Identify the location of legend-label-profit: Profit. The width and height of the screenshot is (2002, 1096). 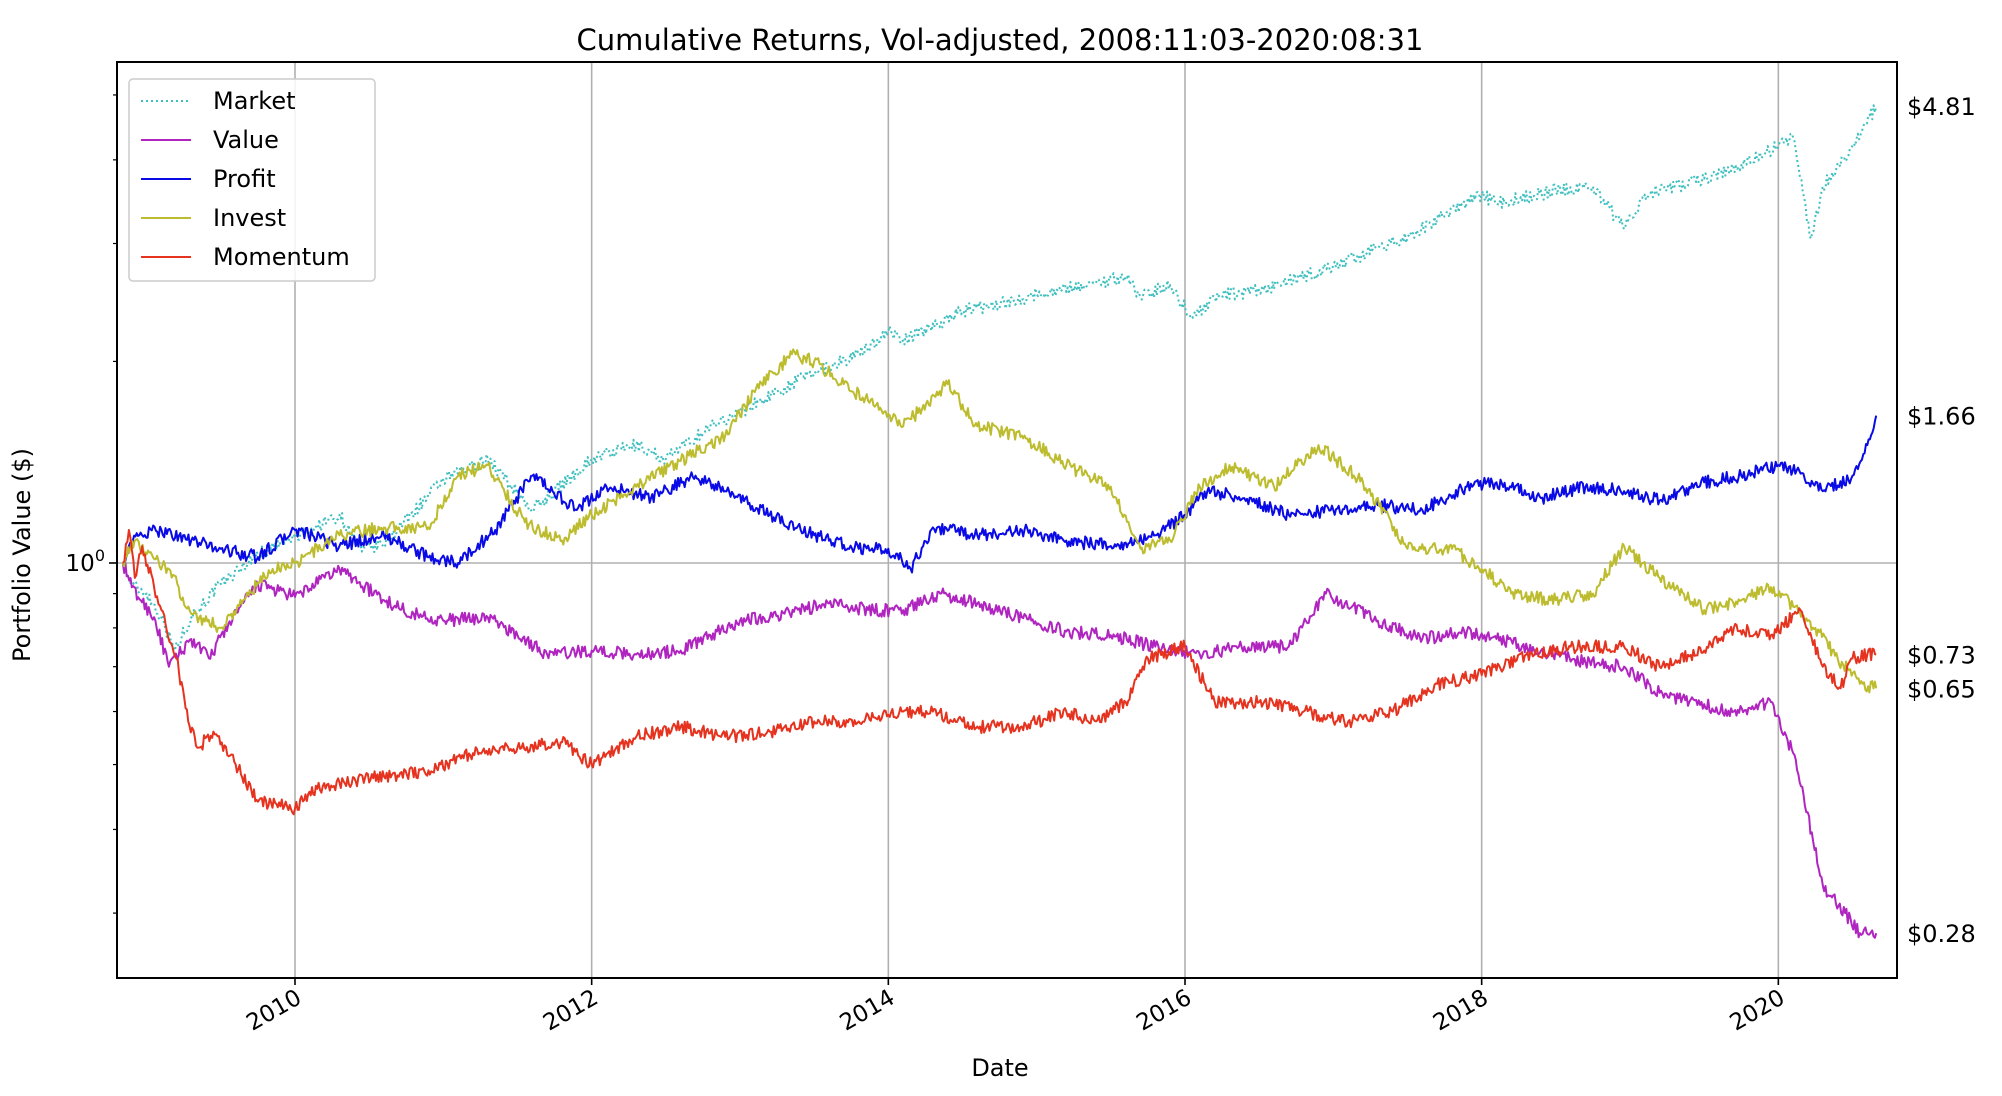
(244, 179).